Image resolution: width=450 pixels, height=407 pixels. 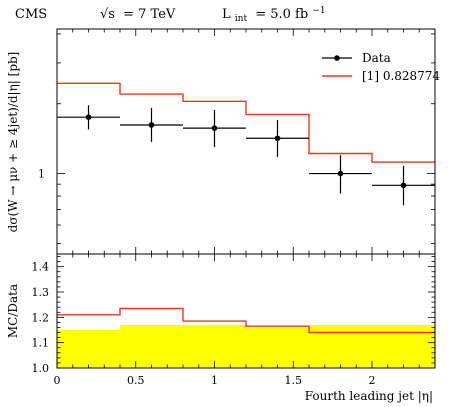 What do you see at coordinates (41, 343) in the screenshot?
I see `y-tick-label: 1.1` at bounding box center [41, 343].